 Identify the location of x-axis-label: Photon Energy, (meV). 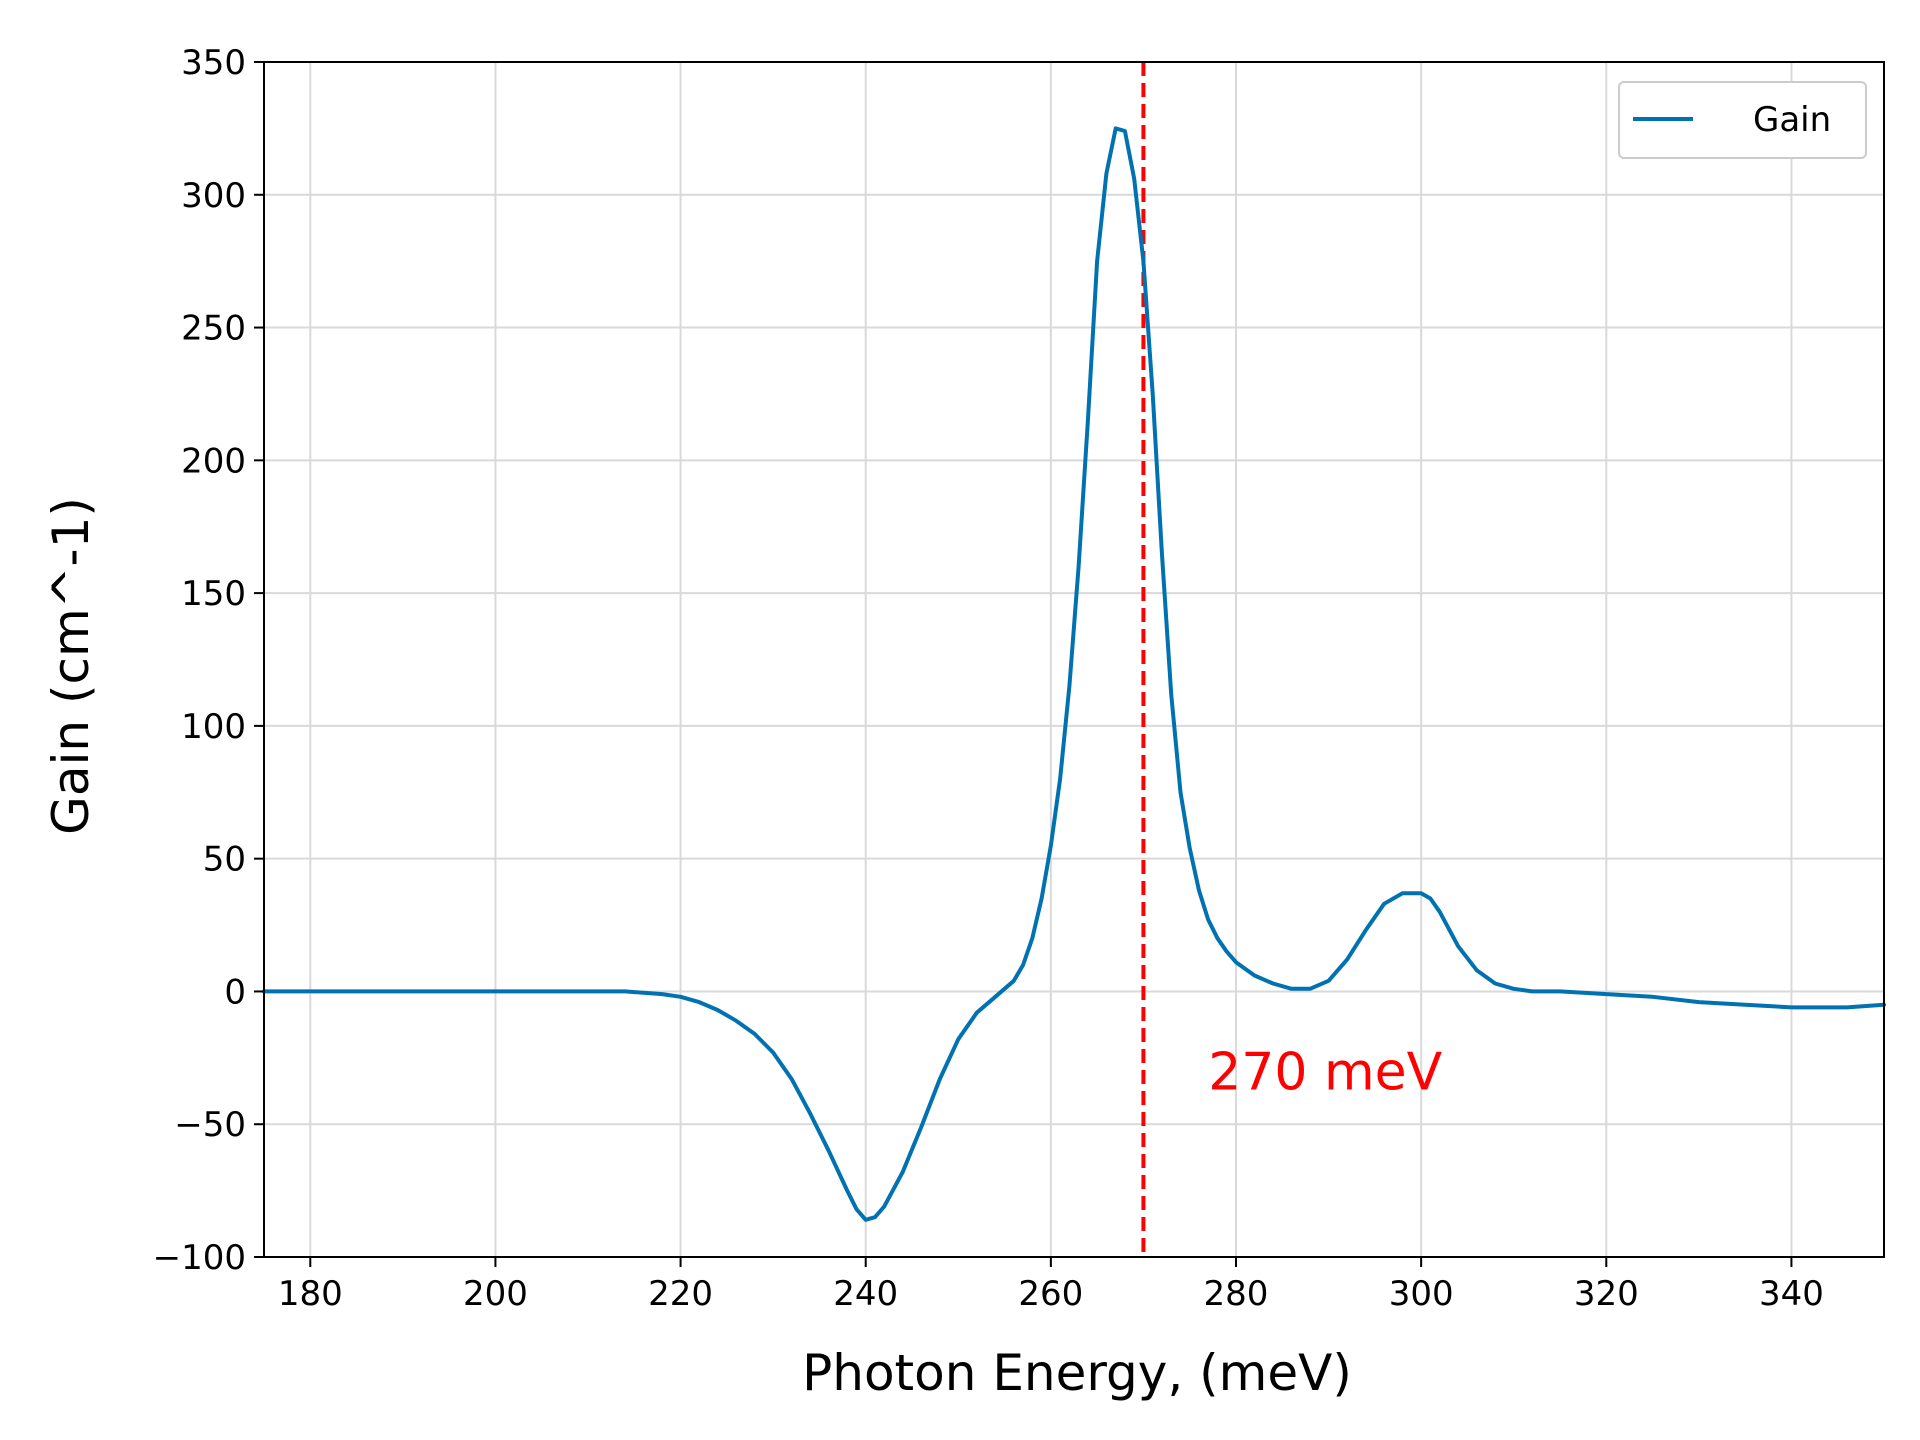
(1077, 1373).